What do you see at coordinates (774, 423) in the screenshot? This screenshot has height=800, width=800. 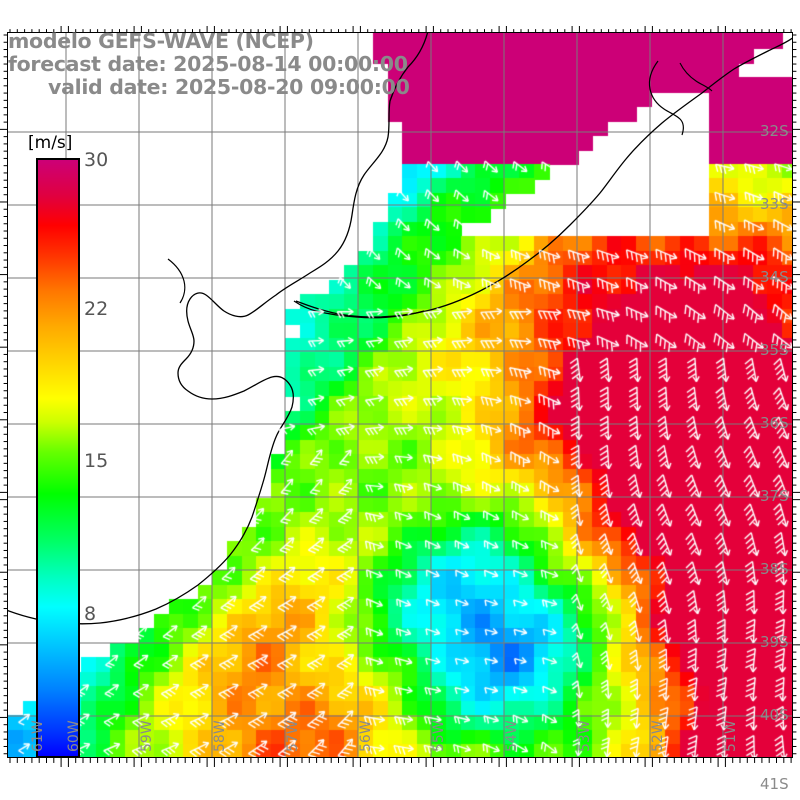 I see `lat-label-36S: 36S` at bounding box center [774, 423].